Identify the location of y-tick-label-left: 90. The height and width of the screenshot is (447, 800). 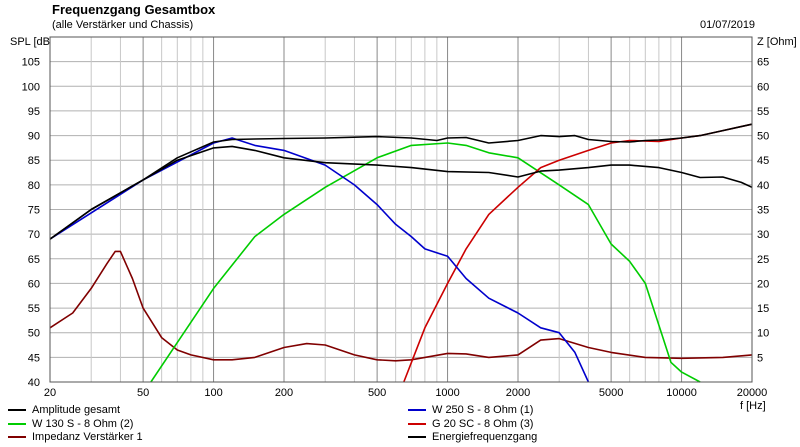
(34, 137).